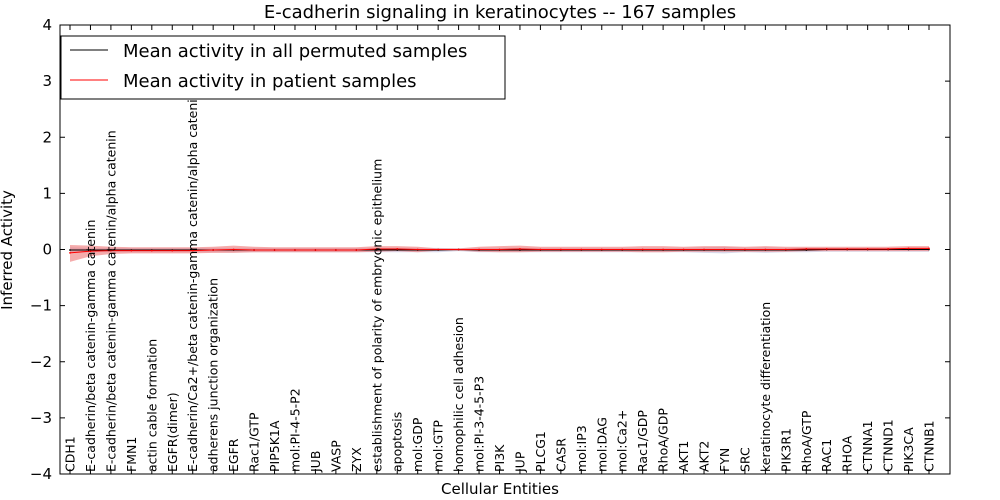 This screenshot has width=1000, height=500. What do you see at coordinates (499, 458) in the screenshot?
I see `x-category-label: PI3K` at bounding box center [499, 458].